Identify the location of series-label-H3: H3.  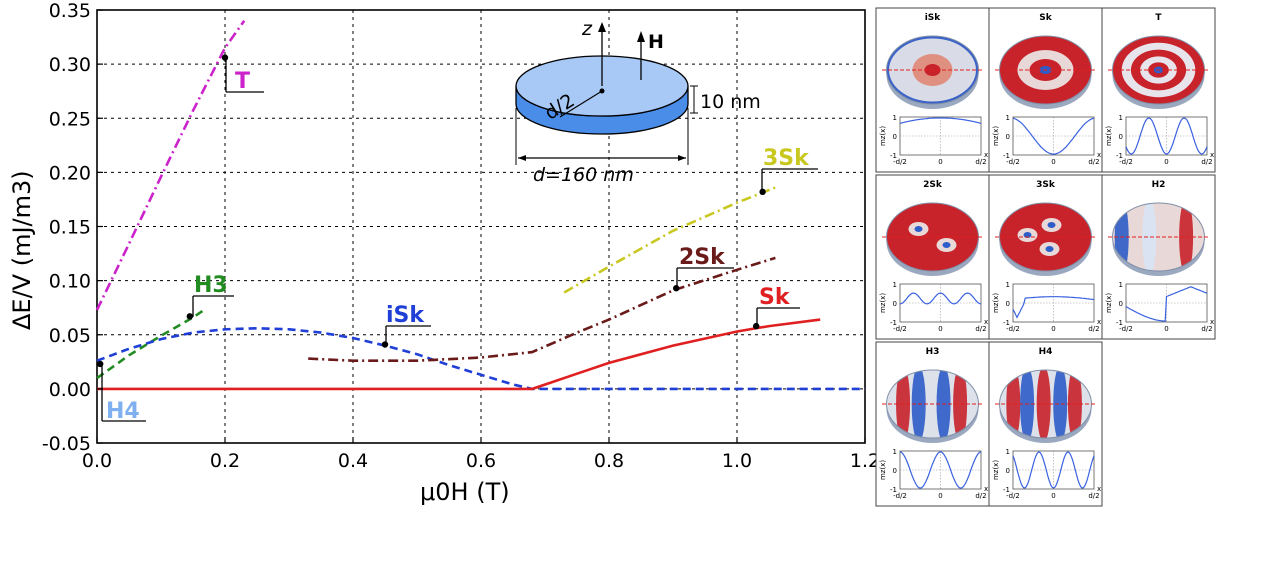
(211, 285).